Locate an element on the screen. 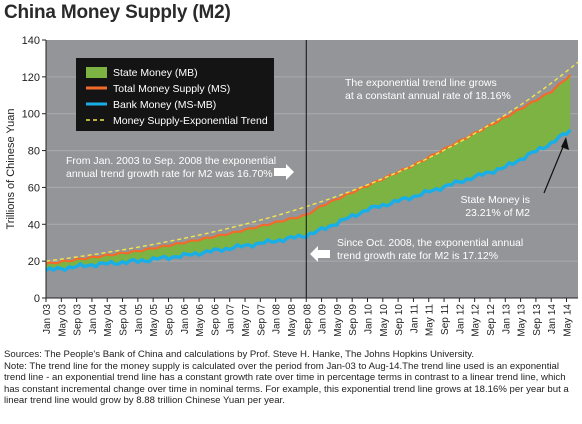  x-tick-label: May 11 is located at coordinates (430, 320).